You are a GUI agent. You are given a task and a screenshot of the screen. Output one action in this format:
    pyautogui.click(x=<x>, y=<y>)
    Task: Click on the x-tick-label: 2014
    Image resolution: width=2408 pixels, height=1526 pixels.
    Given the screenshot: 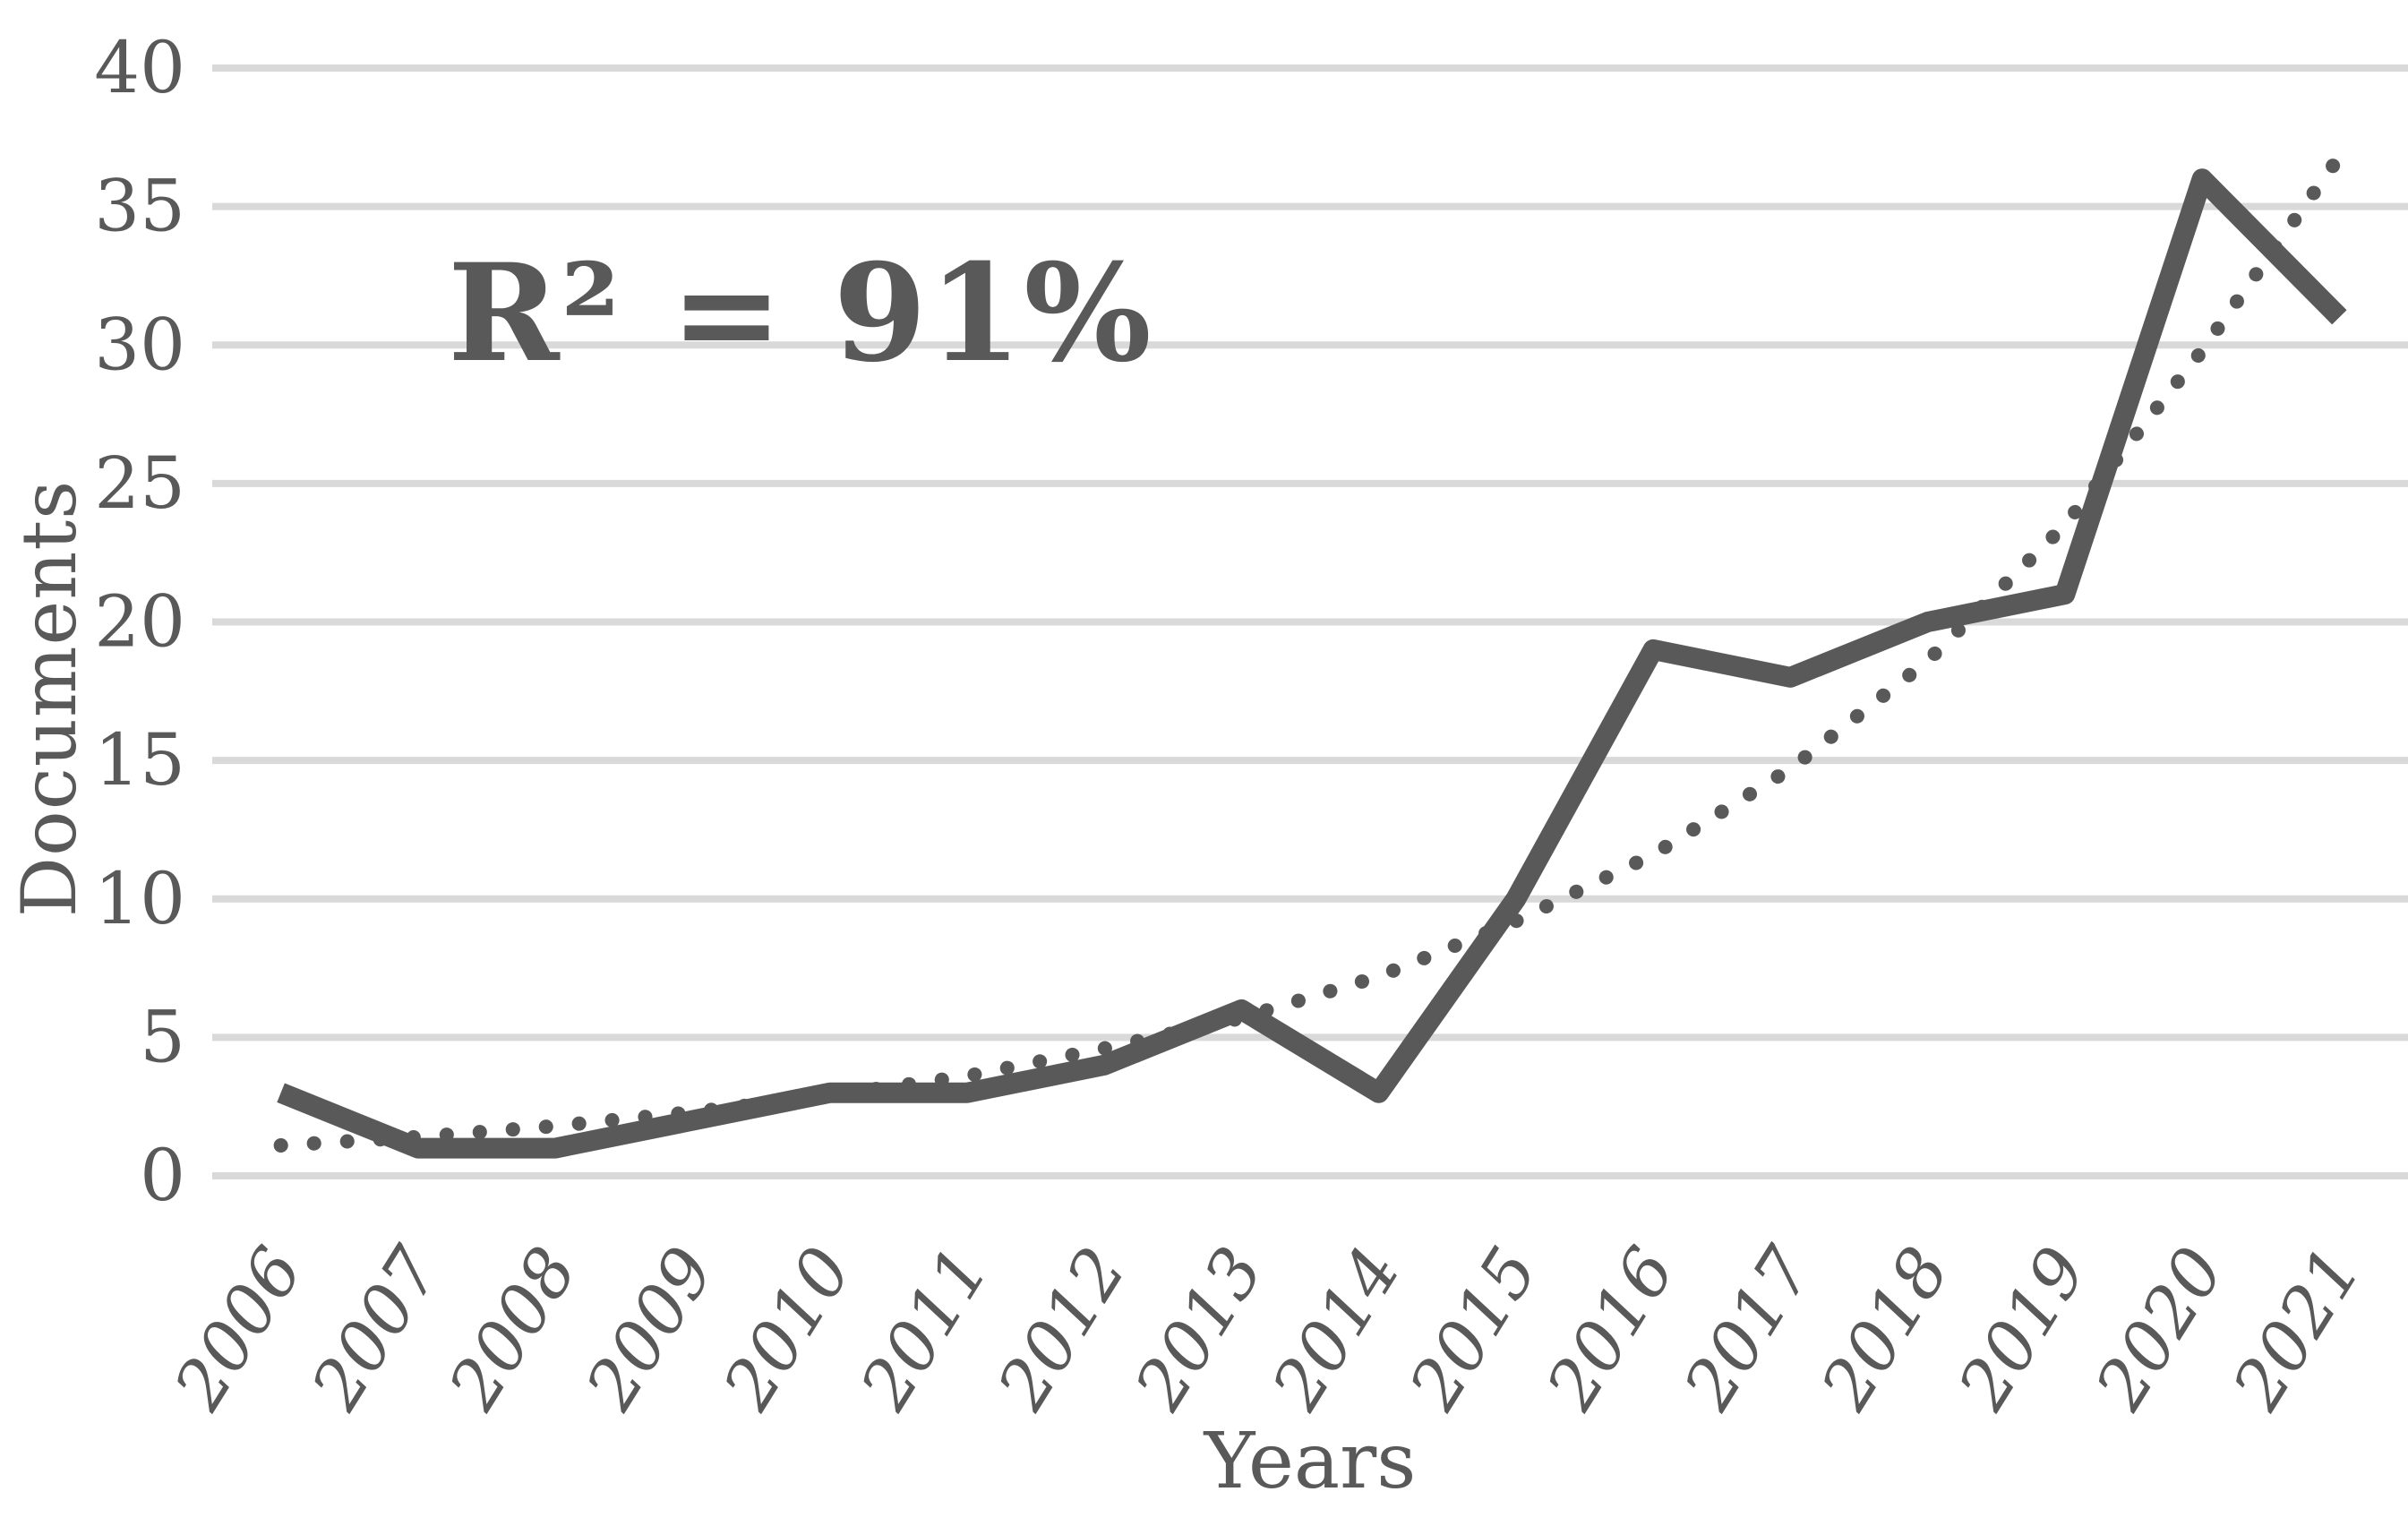 What is the action you would take?
    pyautogui.click(x=1335, y=1328)
    